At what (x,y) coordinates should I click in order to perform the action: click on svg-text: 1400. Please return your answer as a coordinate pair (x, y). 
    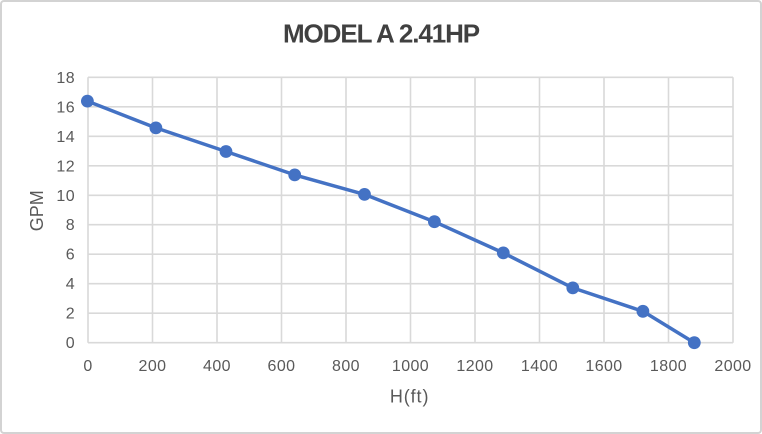
    Looking at the image, I should click on (539, 366).